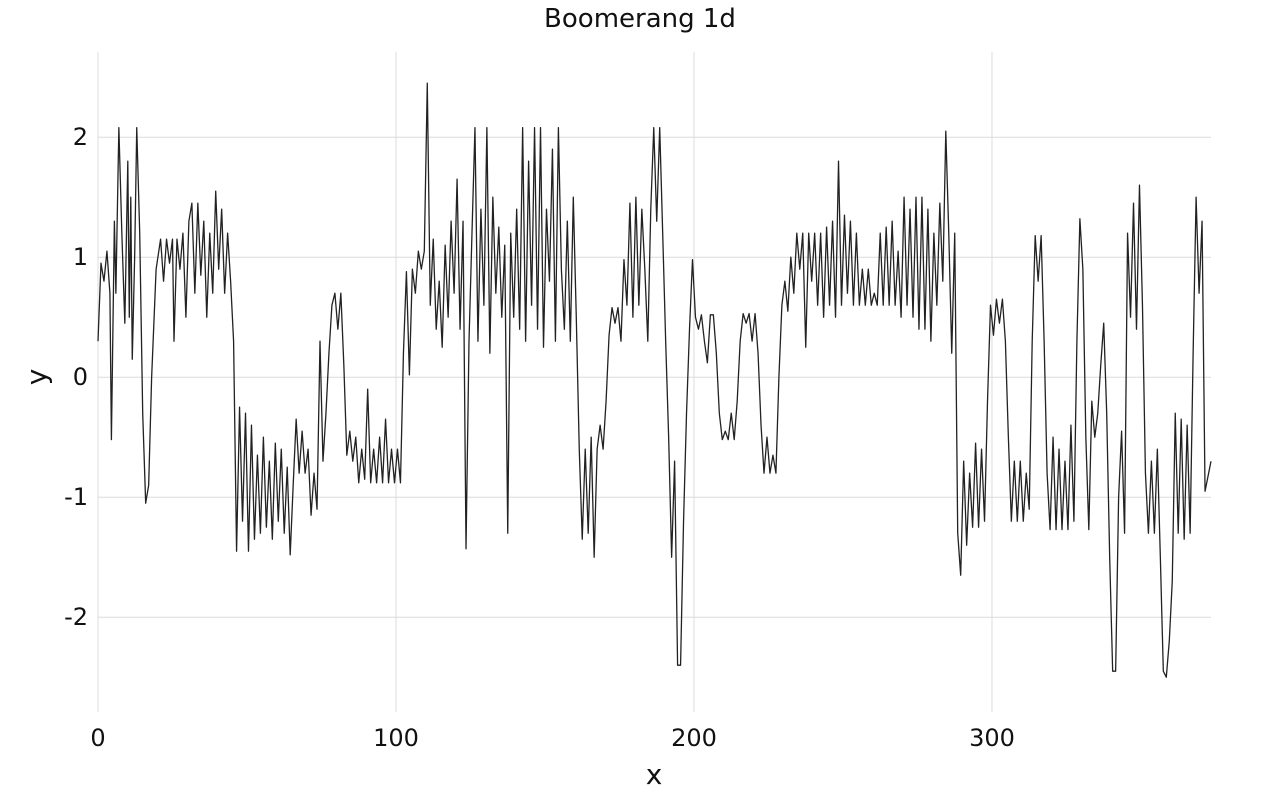  What do you see at coordinates (396, 738) in the screenshot?
I see `x-tick-label: 100` at bounding box center [396, 738].